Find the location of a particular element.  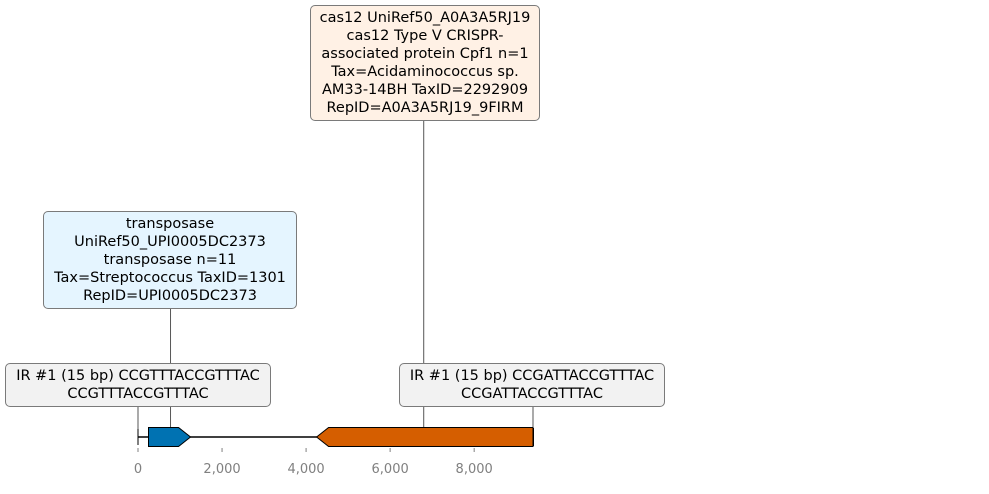

transposase-gene-arrow is located at coordinates (170, 437).